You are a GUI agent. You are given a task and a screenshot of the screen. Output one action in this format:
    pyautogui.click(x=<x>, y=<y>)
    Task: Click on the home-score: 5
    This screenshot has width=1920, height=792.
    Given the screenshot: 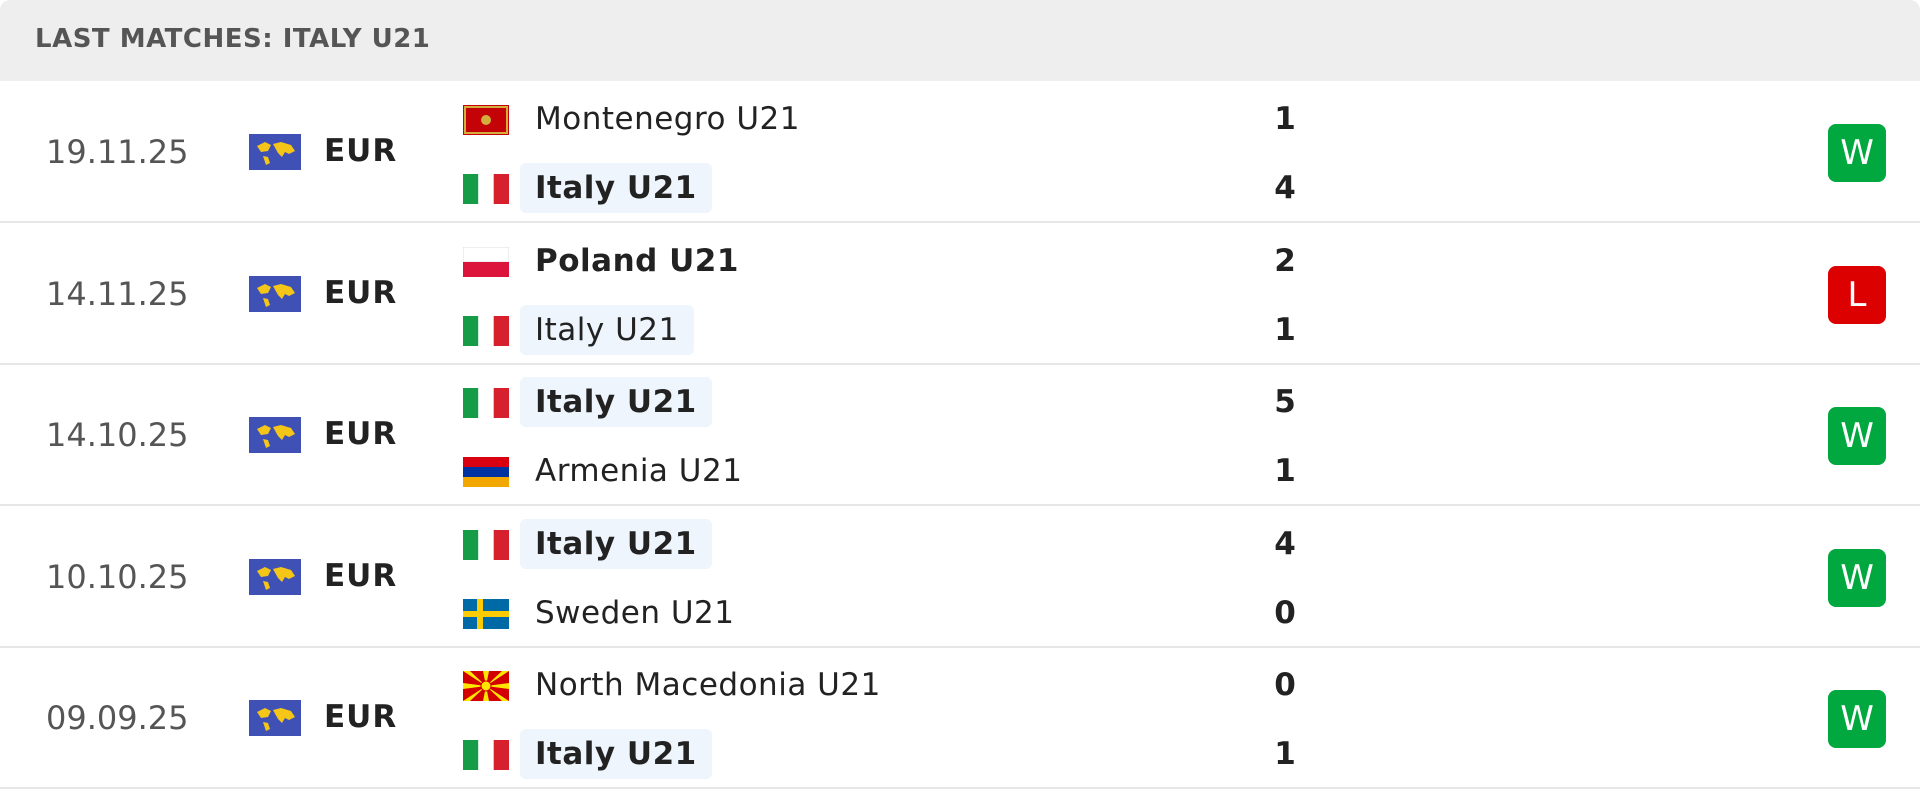 What is the action you would take?
    pyautogui.click(x=1285, y=402)
    